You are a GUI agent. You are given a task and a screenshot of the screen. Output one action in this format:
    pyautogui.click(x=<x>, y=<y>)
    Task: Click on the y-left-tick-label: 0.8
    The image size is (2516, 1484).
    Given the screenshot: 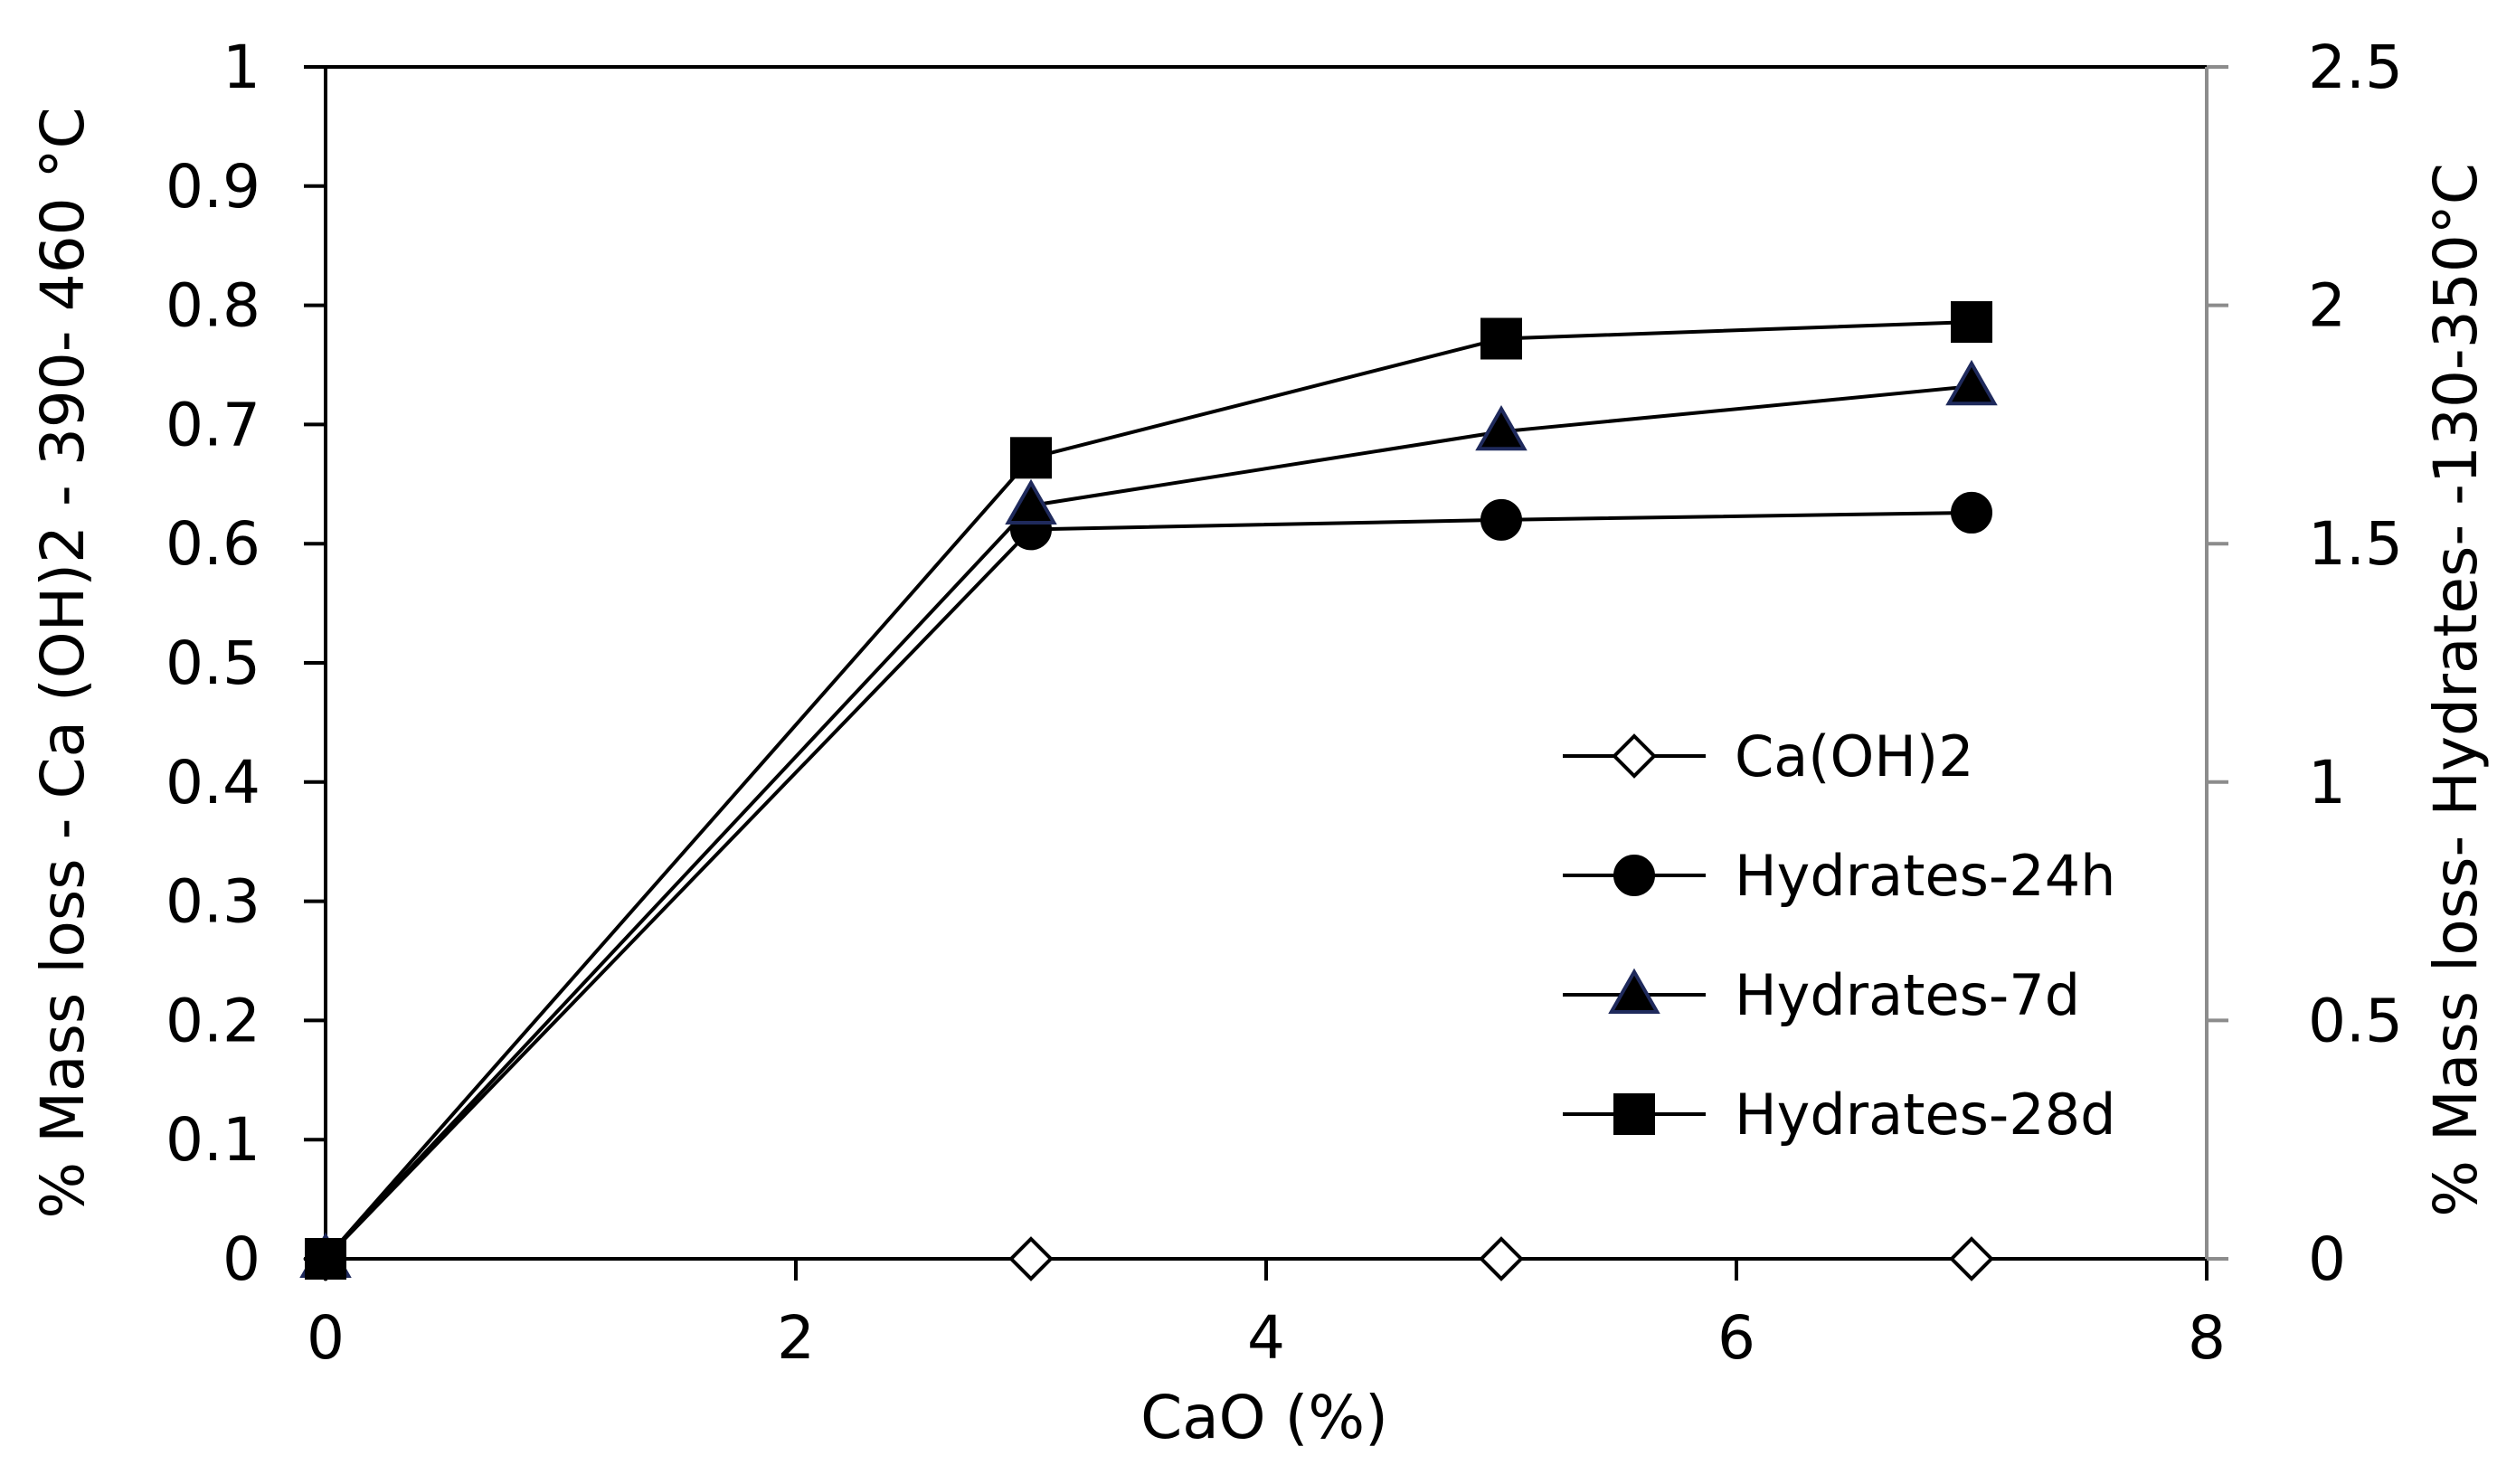 What is the action you would take?
    pyautogui.click(x=213, y=306)
    